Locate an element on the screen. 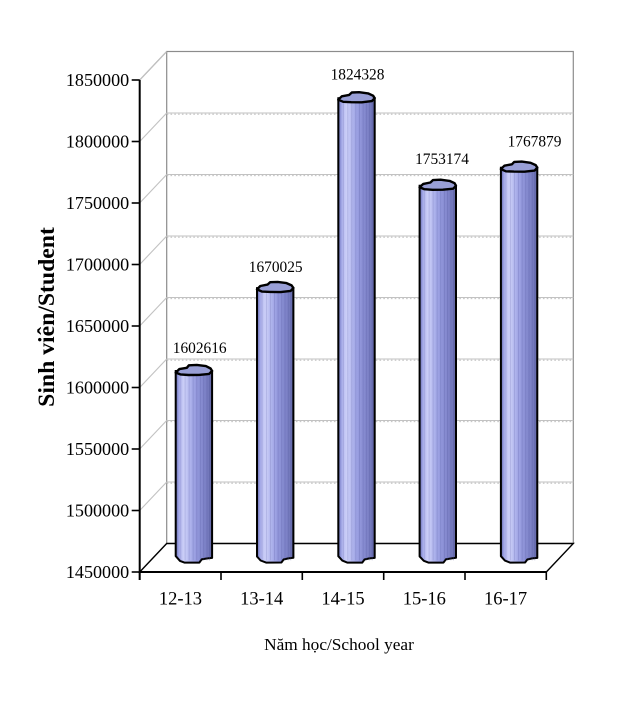 This screenshot has width=640, height=712. svg-text: 15-16 is located at coordinates (424, 600).